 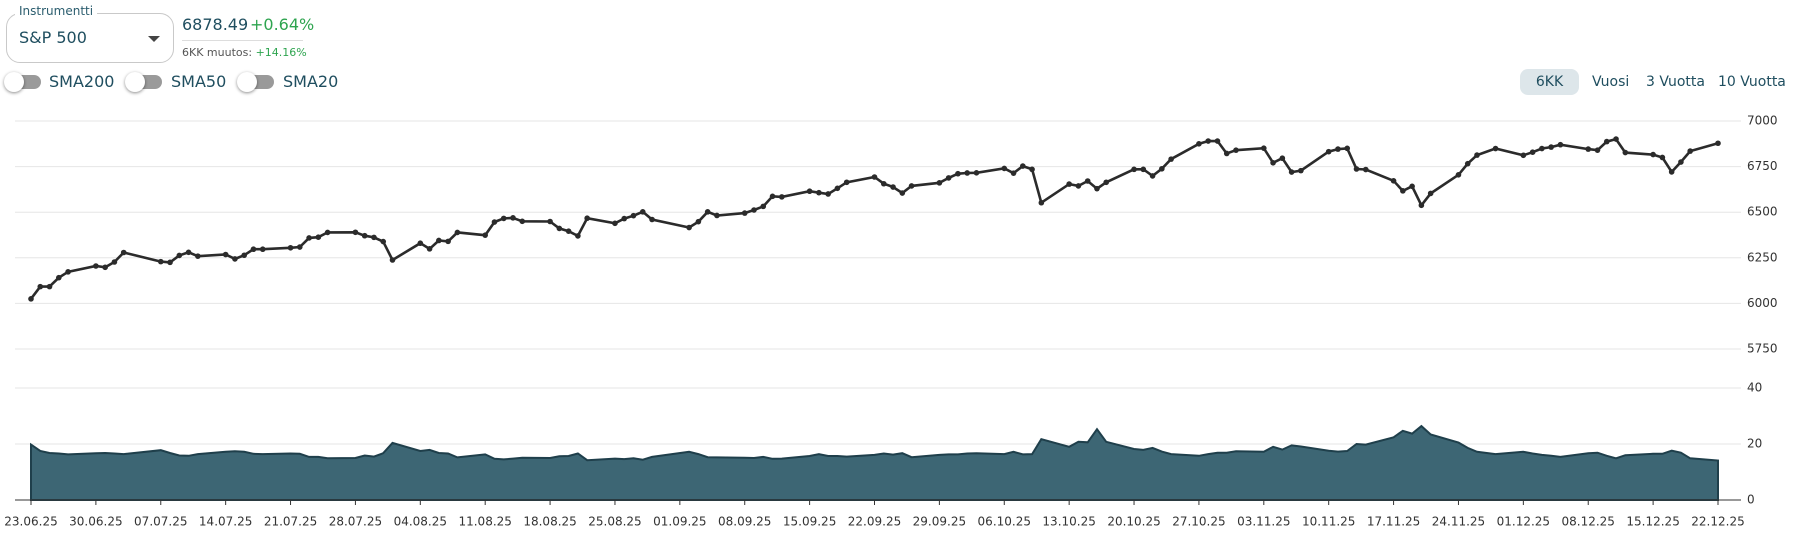 What do you see at coordinates (1762, 212) in the screenshot?
I see `y-tick-label: 6500` at bounding box center [1762, 212].